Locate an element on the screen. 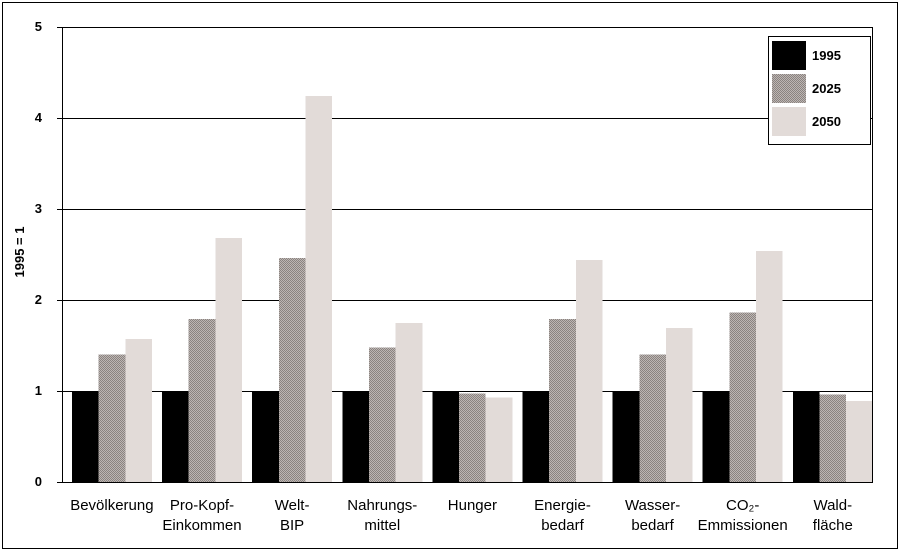 The image size is (901, 552). bar-2050-welt-bip is located at coordinates (319, 289).